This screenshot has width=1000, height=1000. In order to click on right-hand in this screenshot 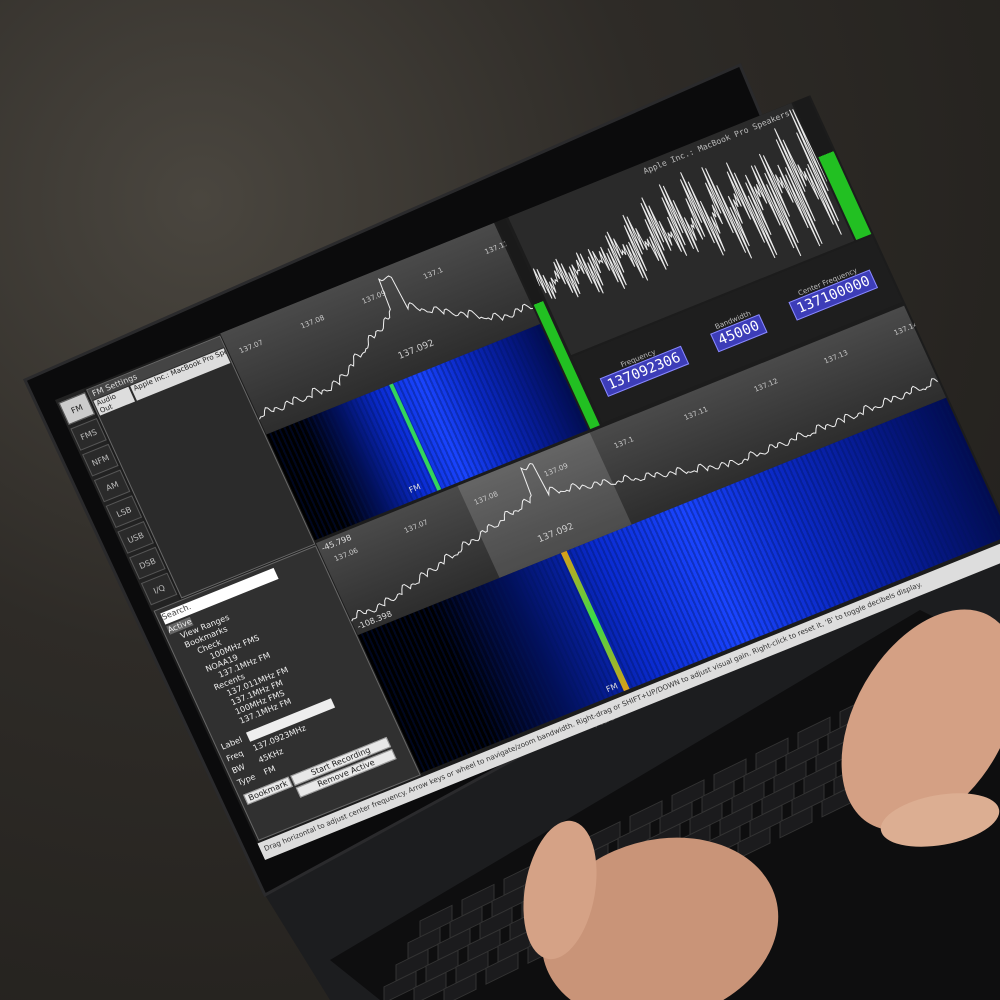, I will do `click(920, 720)`.